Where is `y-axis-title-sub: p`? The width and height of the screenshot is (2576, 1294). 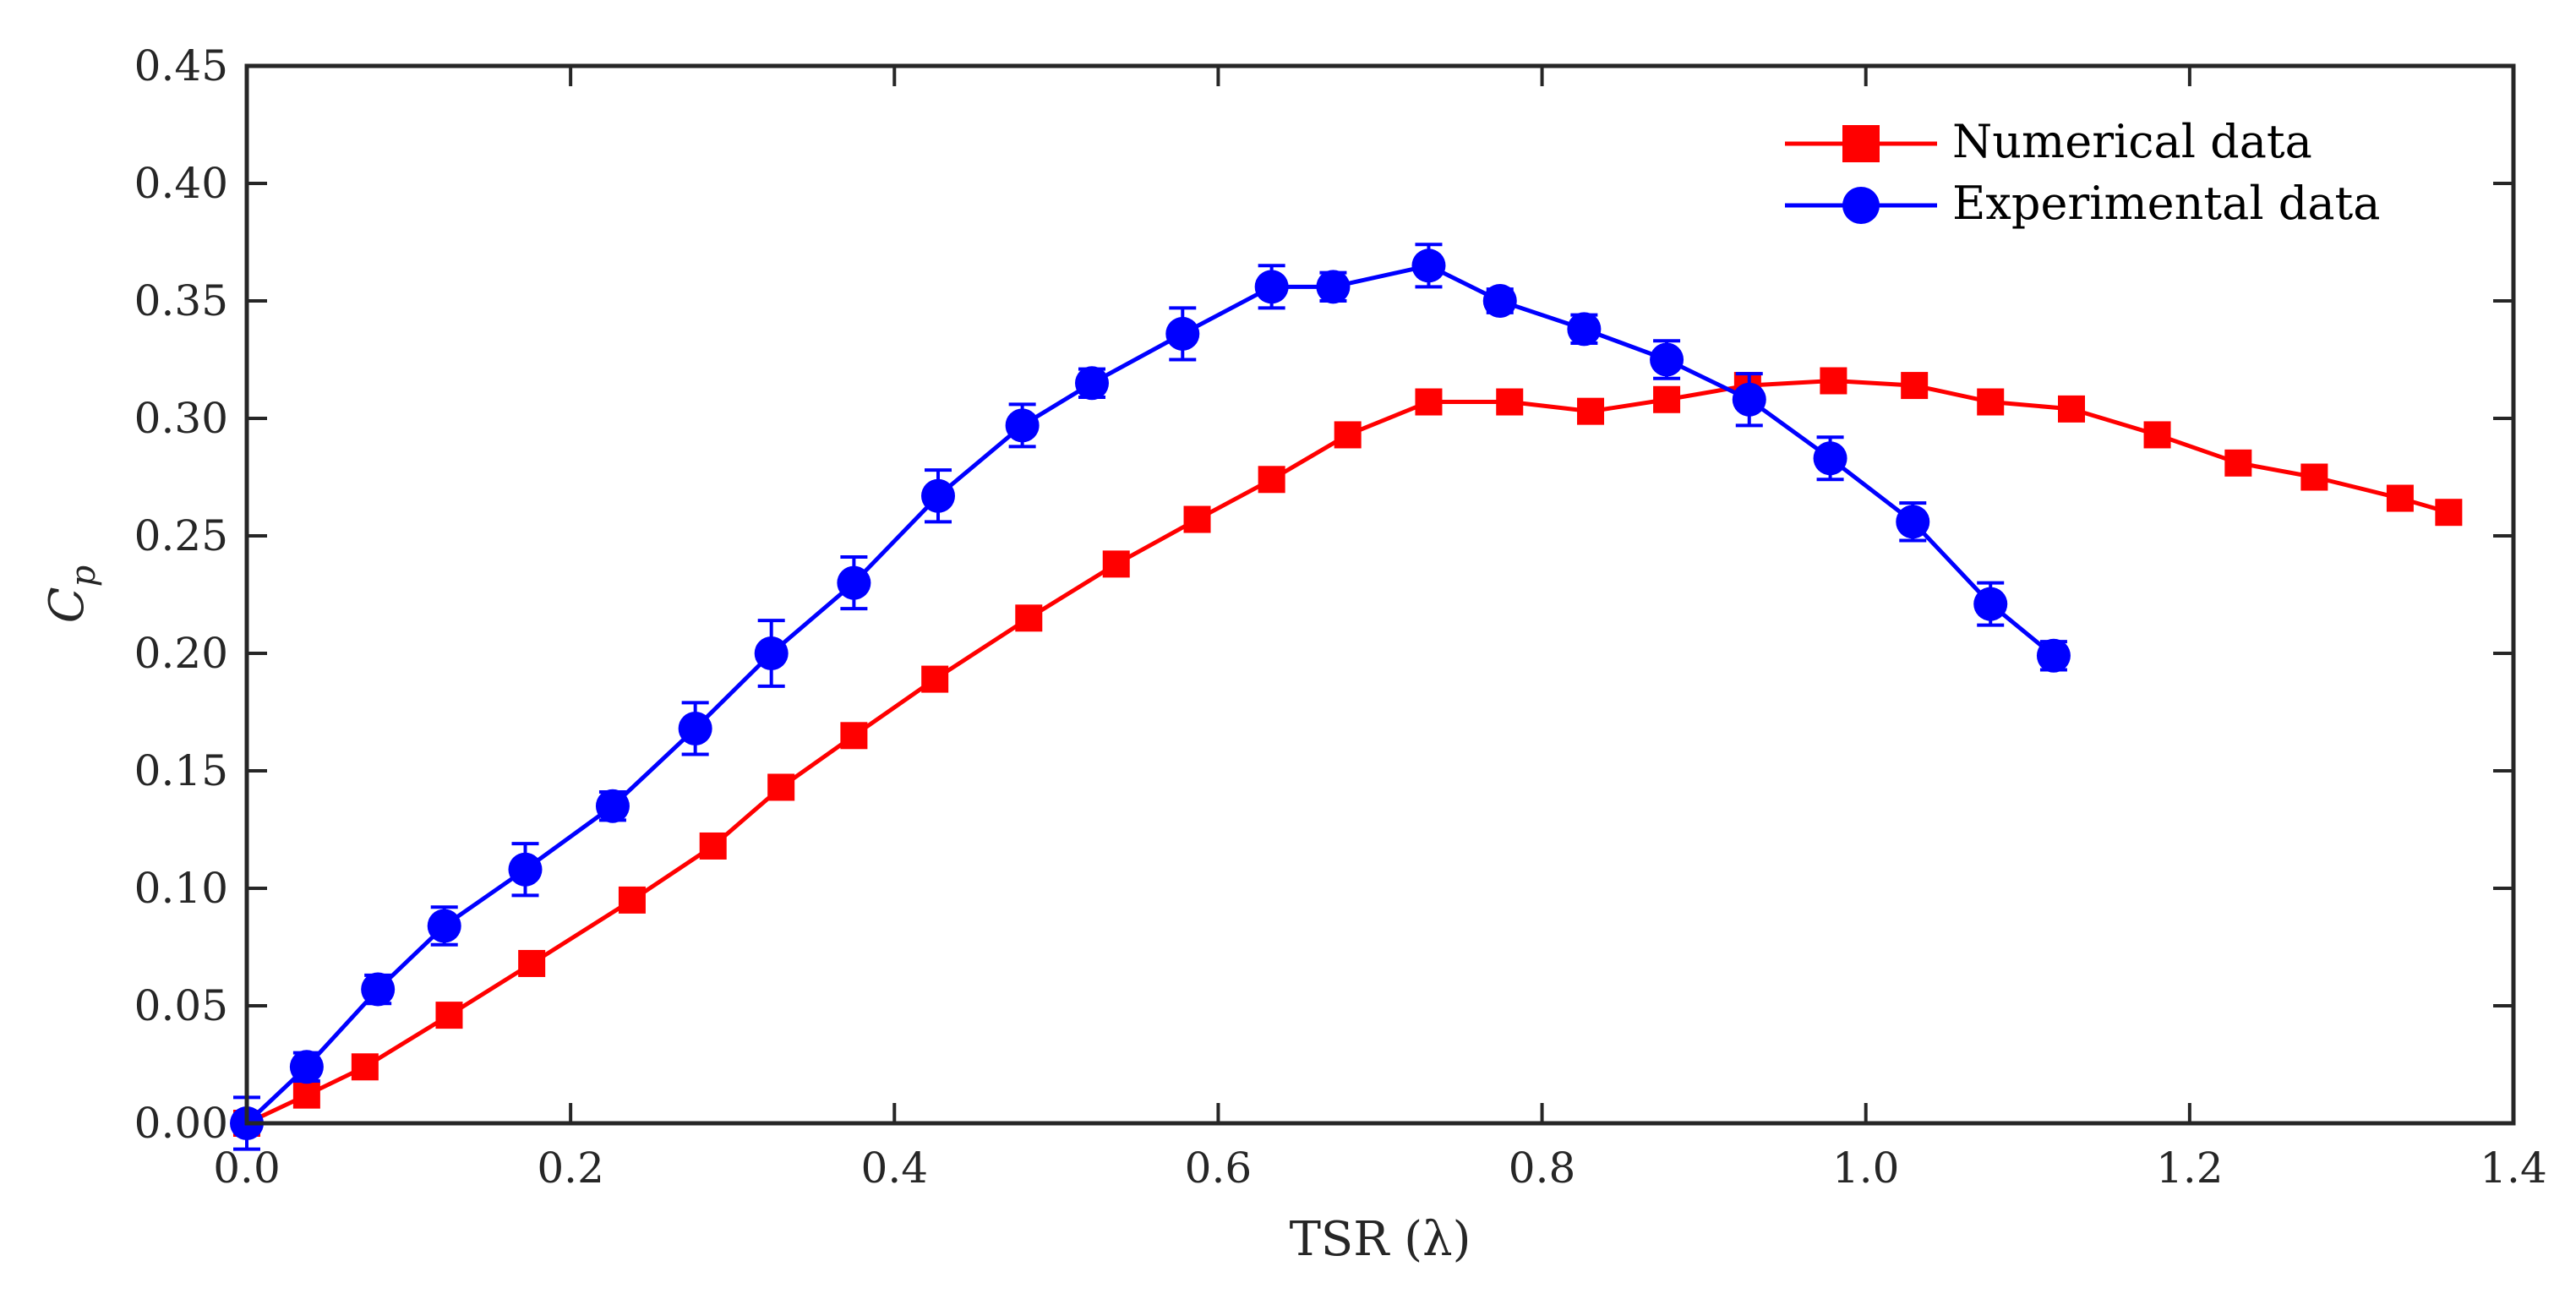
y-axis-title-sub: p is located at coordinates (83, 576).